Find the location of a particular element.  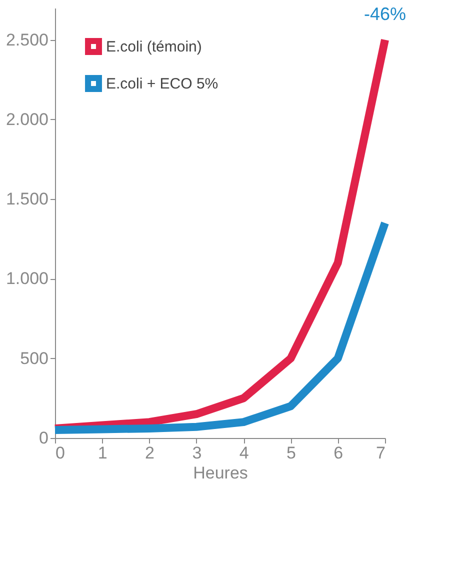

y-tick-label: 0 is located at coordinates (43, 438).